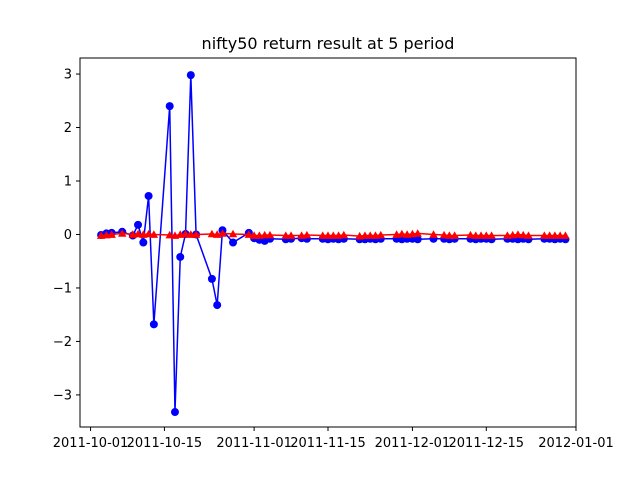 Image resolution: width=640 pixels, height=480 pixels. I want to click on y-tick-label: −3, so click(62, 395).